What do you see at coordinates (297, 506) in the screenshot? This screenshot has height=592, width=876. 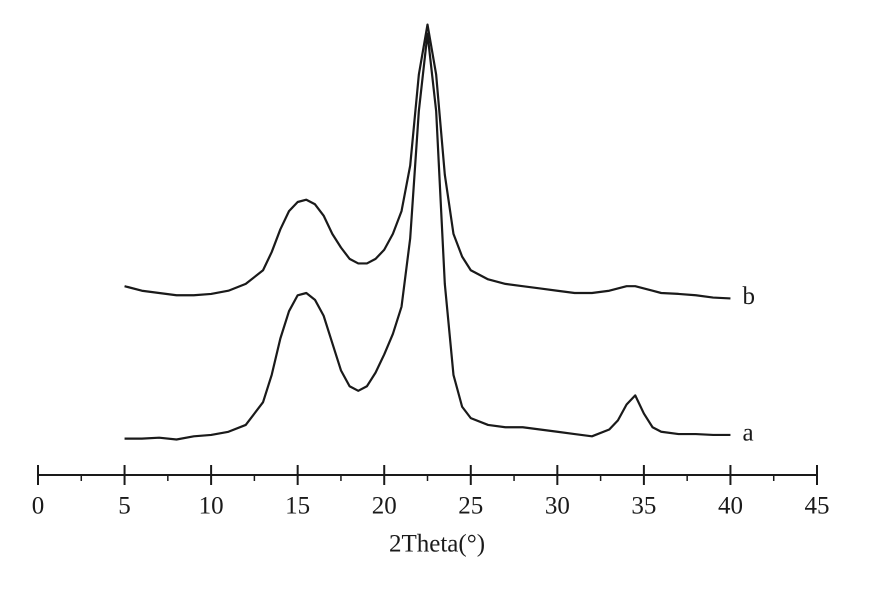 I see `x-tick-label: 15` at bounding box center [297, 506].